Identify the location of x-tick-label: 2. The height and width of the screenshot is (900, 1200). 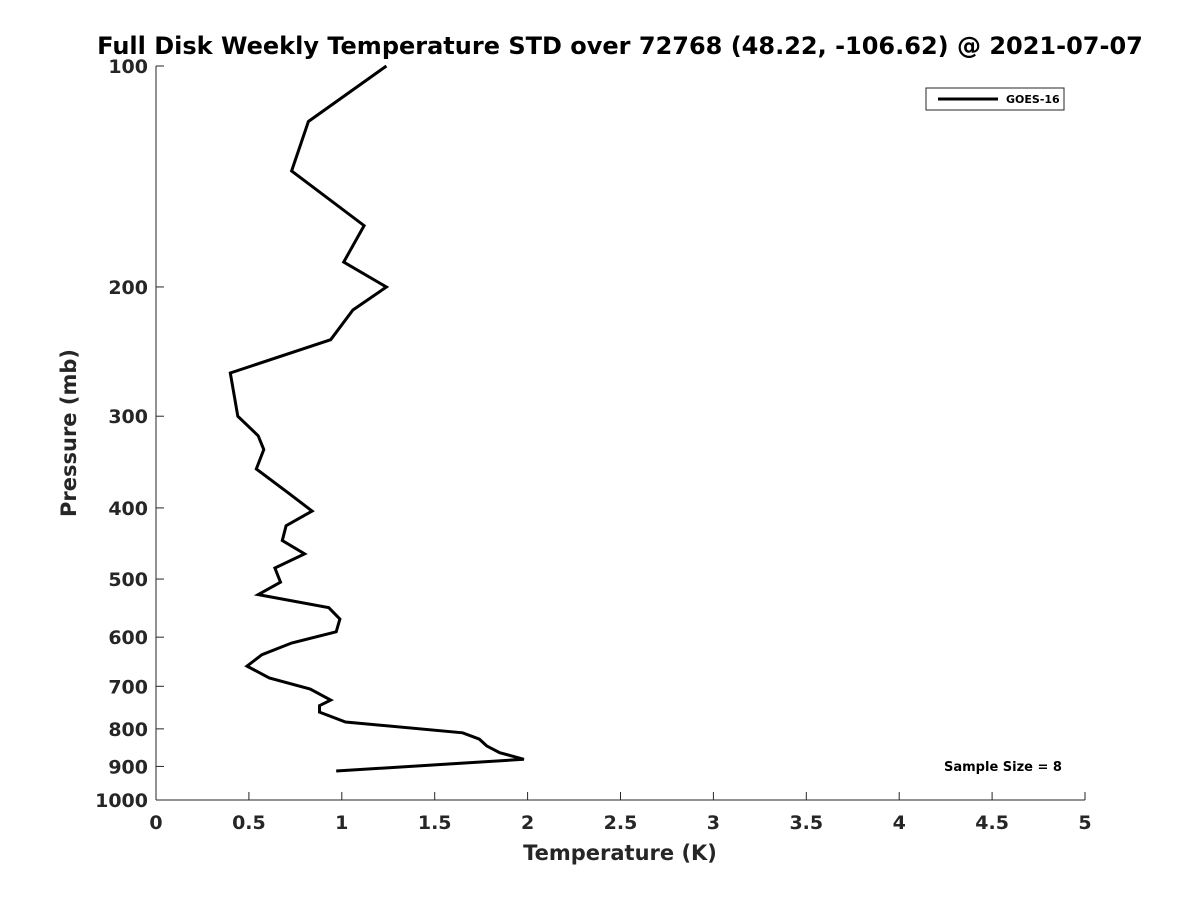
(527, 823).